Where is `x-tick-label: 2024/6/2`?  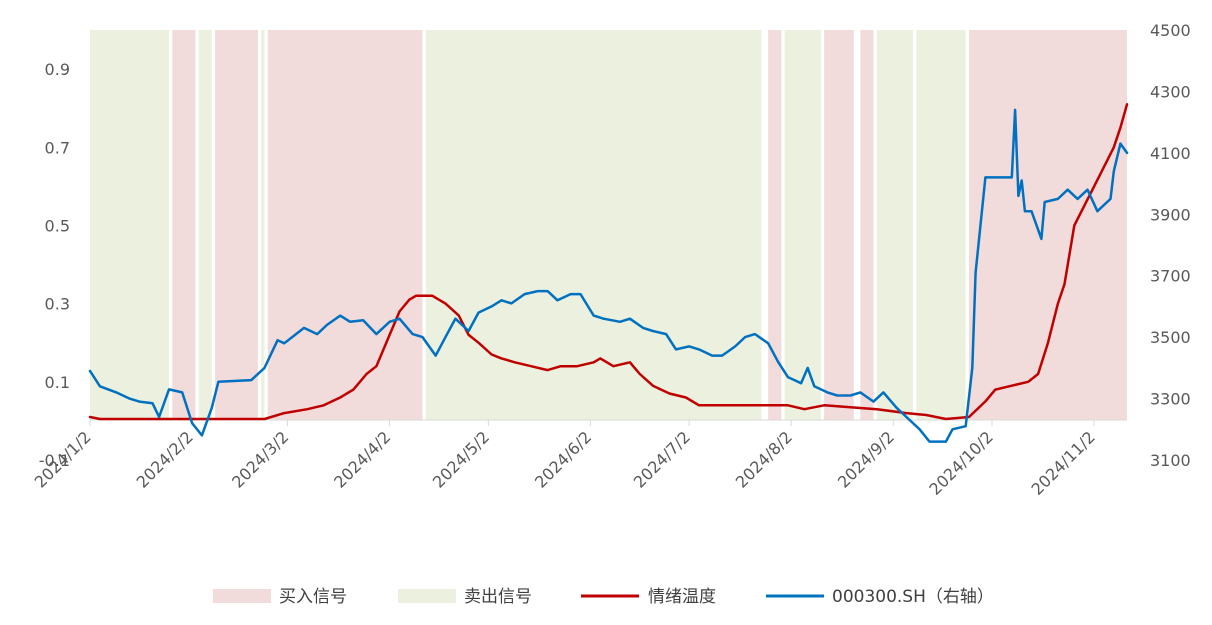
x-tick-label: 2024/6/2 is located at coordinates (563, 459).